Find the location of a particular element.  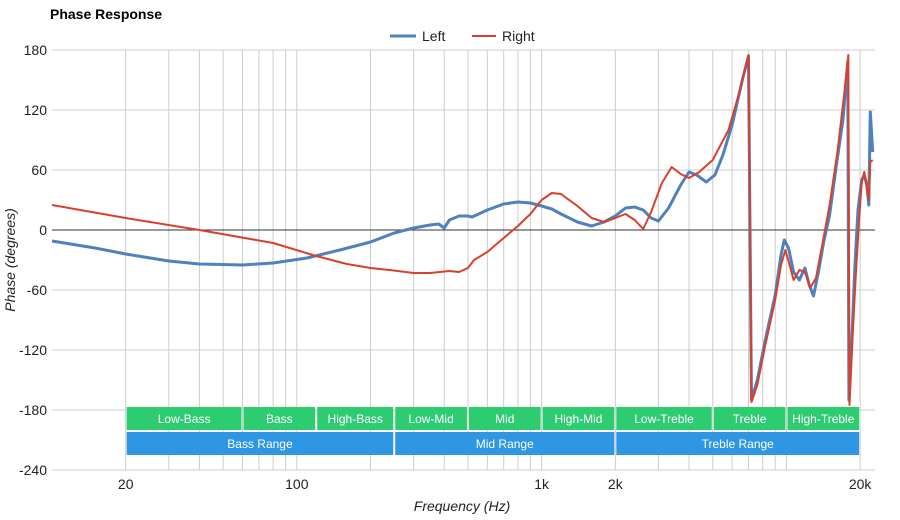

y-tick-label: 120 is located at coordinates (36, 110).